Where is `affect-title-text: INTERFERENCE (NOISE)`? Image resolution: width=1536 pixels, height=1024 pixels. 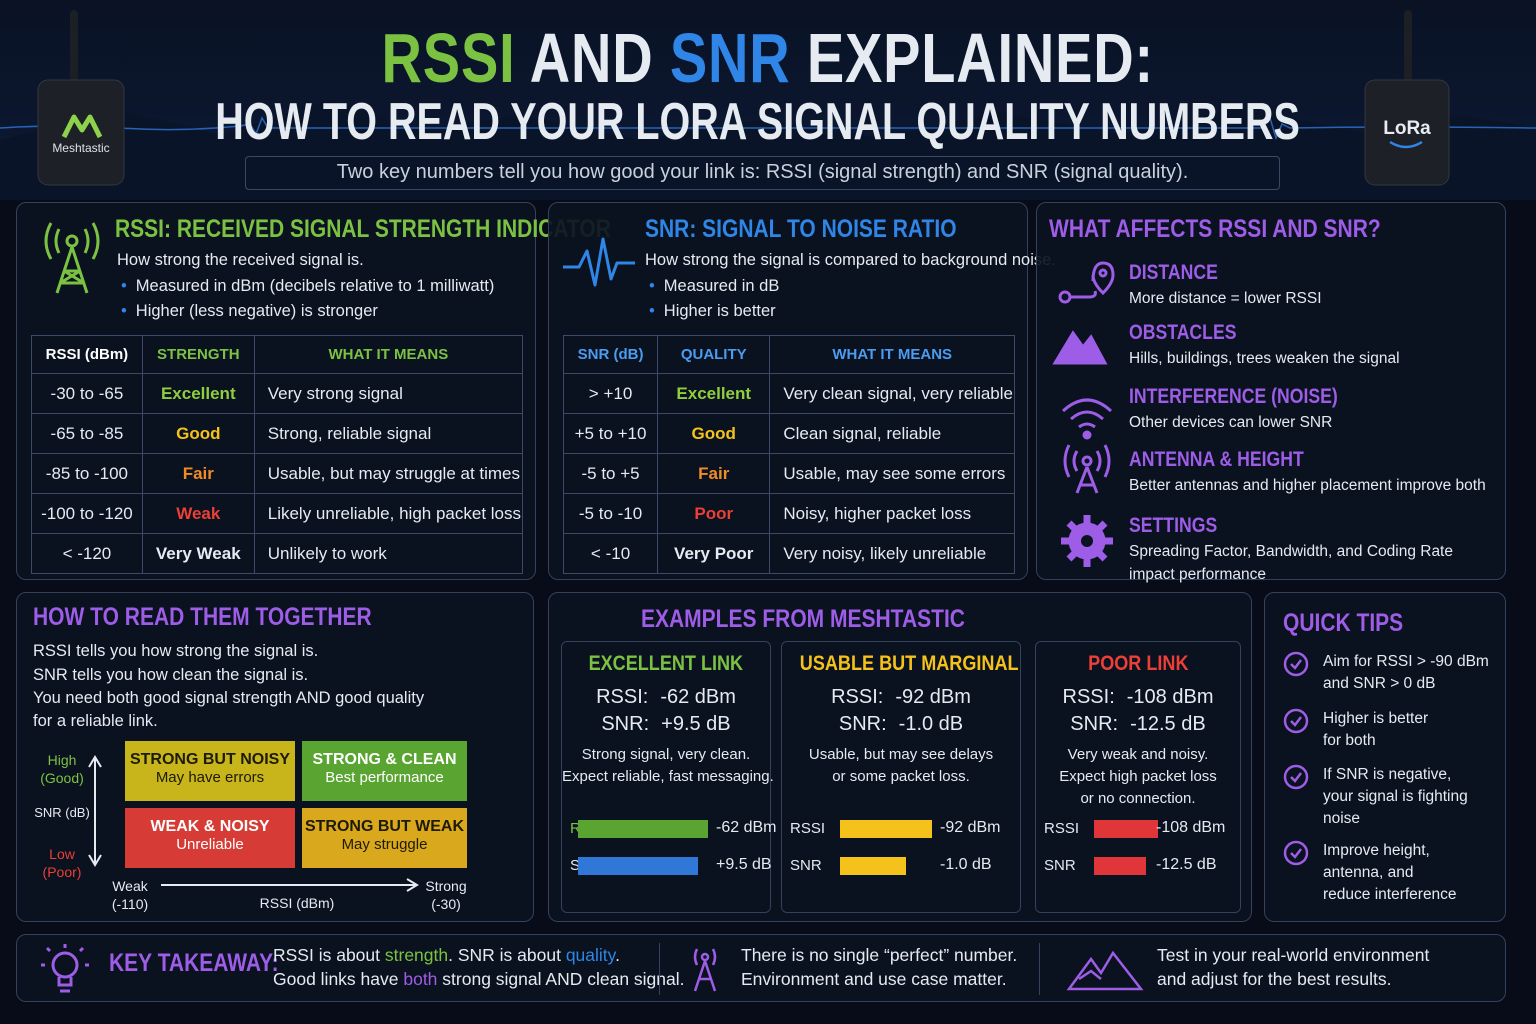
affect-title-text: INTERFERENCE (NOISE) is located at coordinates (1233, 396).